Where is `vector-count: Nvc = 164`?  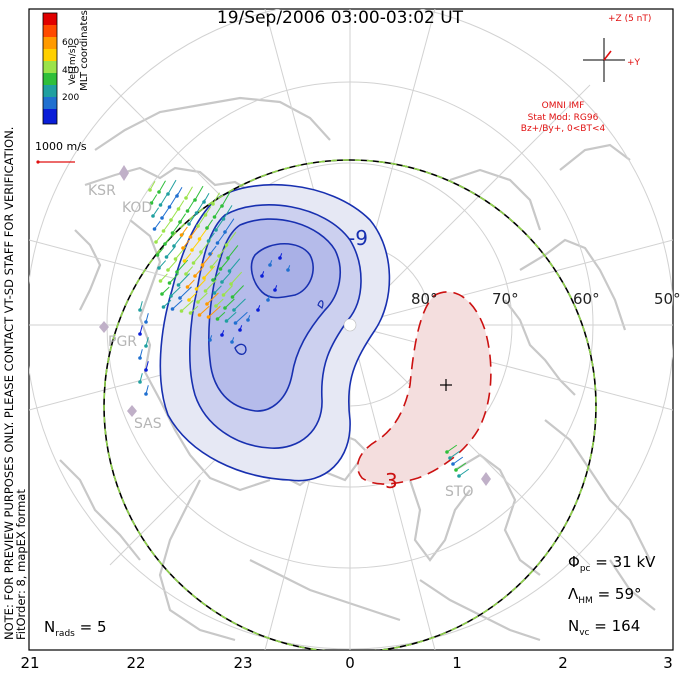
vector-count: Nvc = 164 is located at coordinates (604, 627).